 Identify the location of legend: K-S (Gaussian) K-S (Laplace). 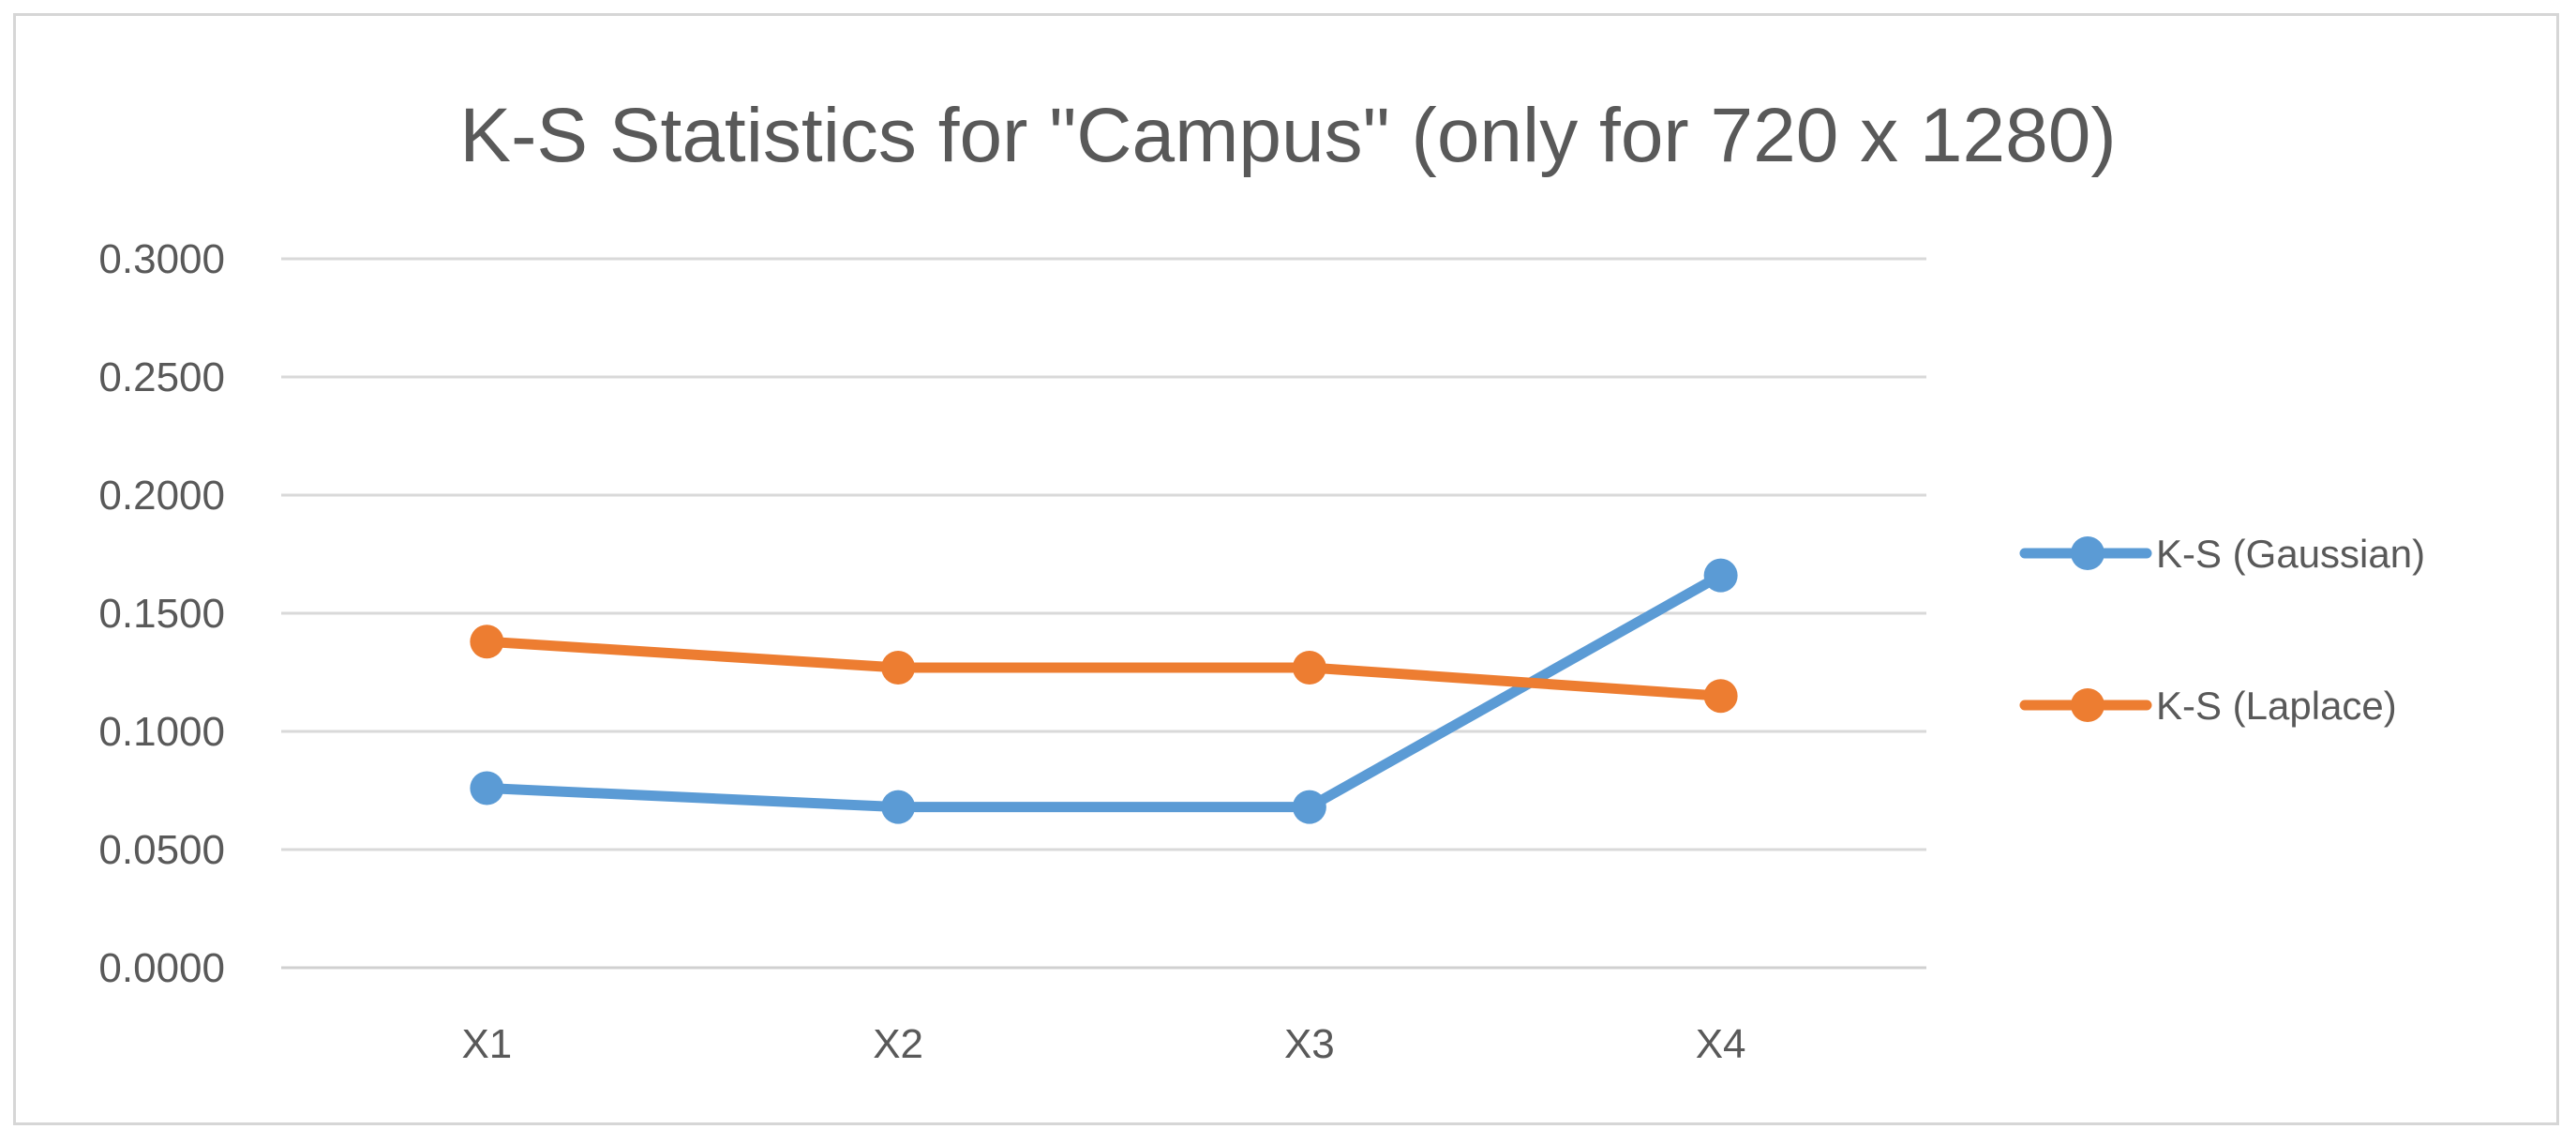
(2222, 630).